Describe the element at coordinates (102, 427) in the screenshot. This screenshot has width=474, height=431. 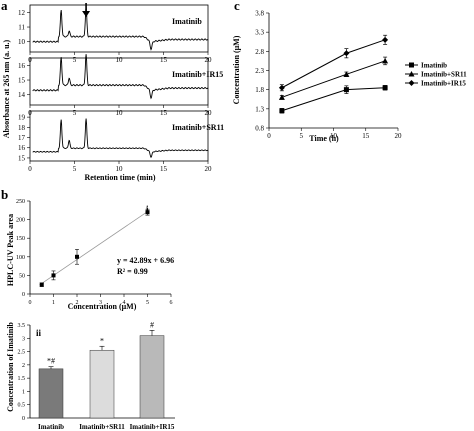
I see `category-label: Imatinib+SR11` at that location.